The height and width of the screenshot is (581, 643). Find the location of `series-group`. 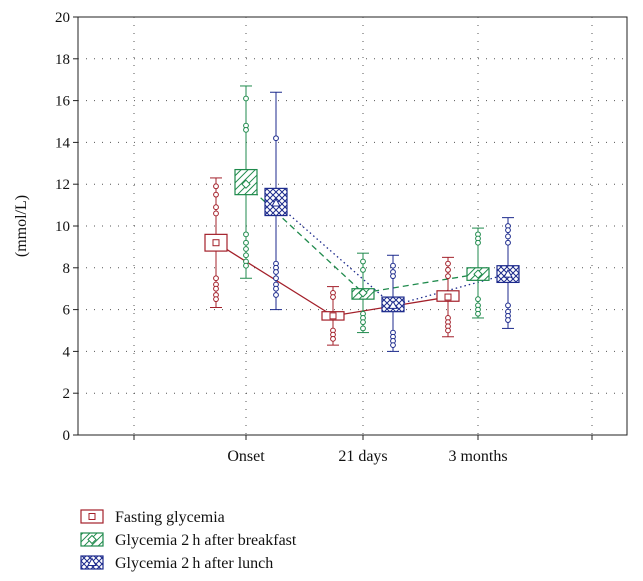

series-group is located at coordinates (332, 261).